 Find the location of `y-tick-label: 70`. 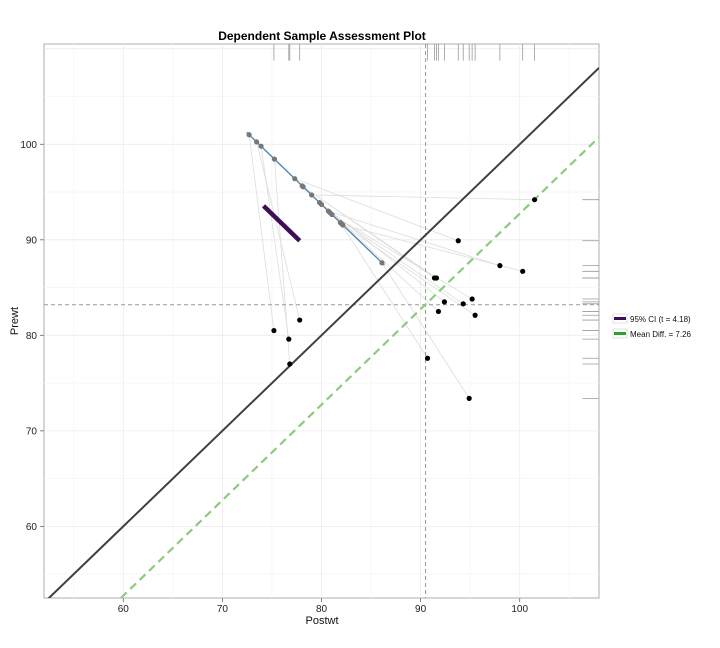

y-tick-label: 70 is located at coordinates (32, 431).